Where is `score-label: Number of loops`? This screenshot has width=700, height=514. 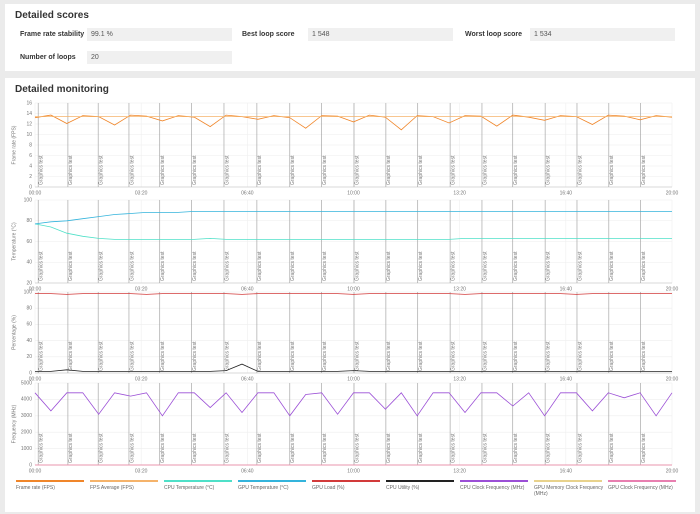 score-label: Number of loops is located at coordinates (48, 57).